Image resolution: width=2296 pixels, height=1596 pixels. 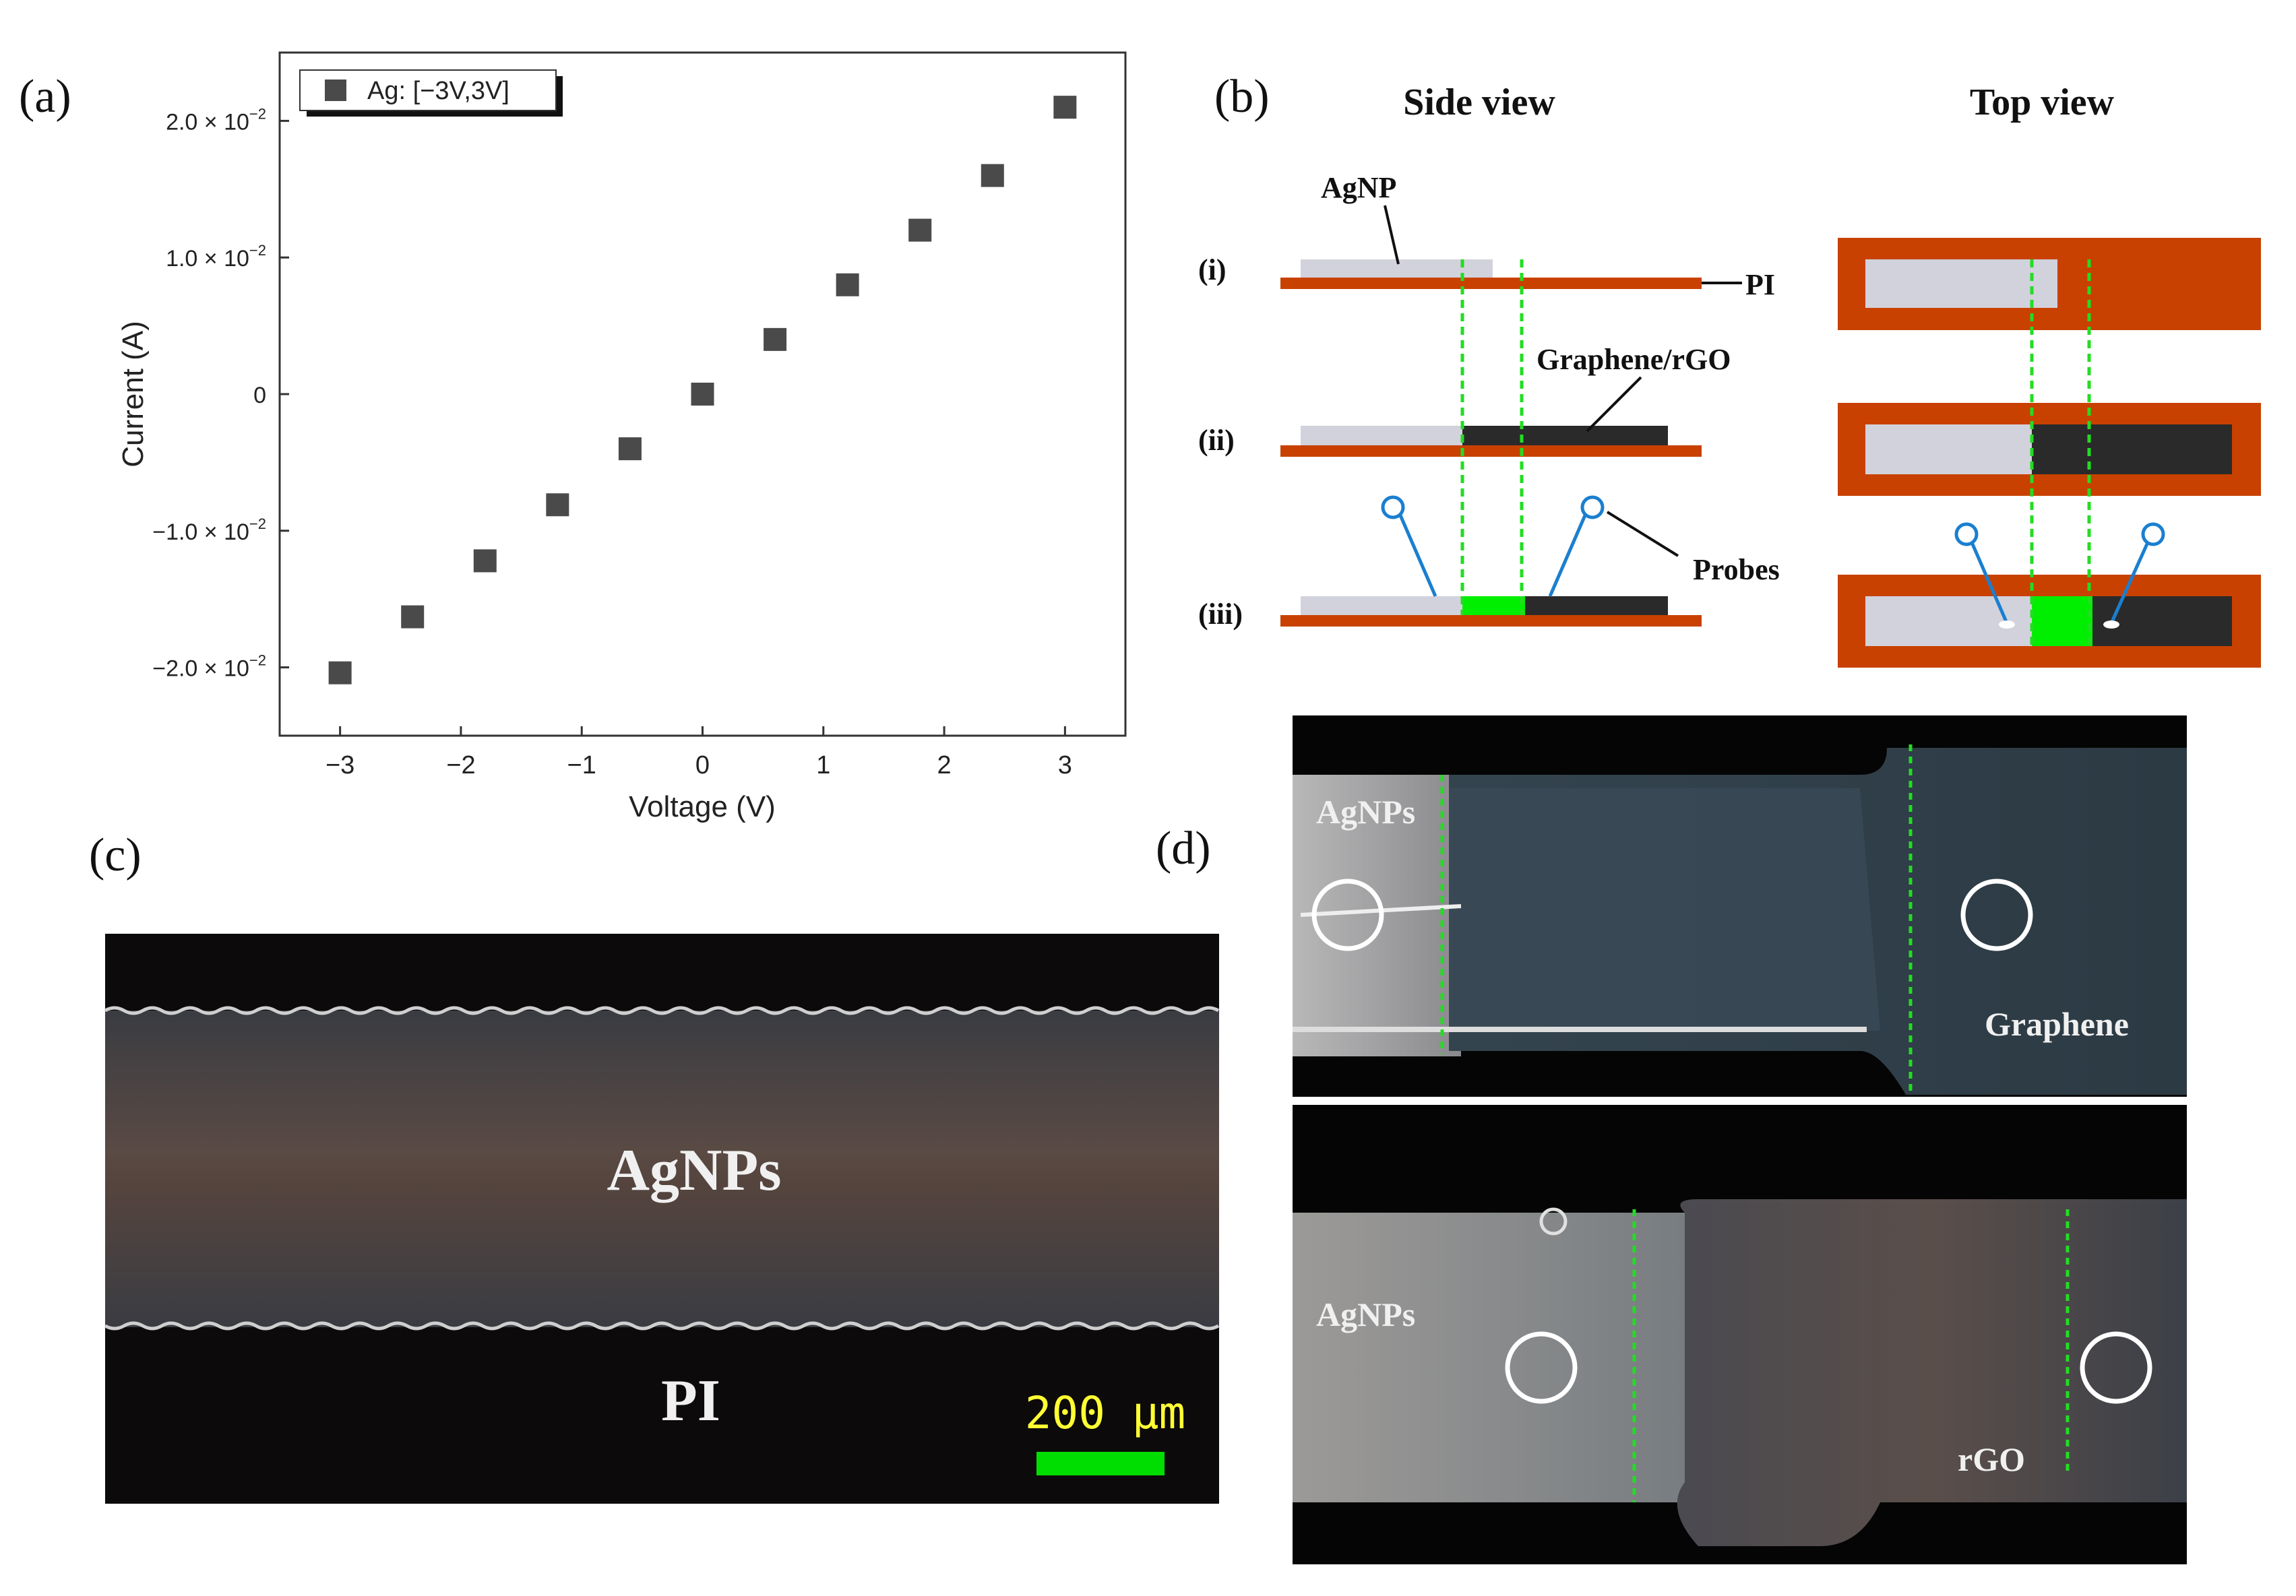 I want to click on legend-marker, so click(x=335, y=90).